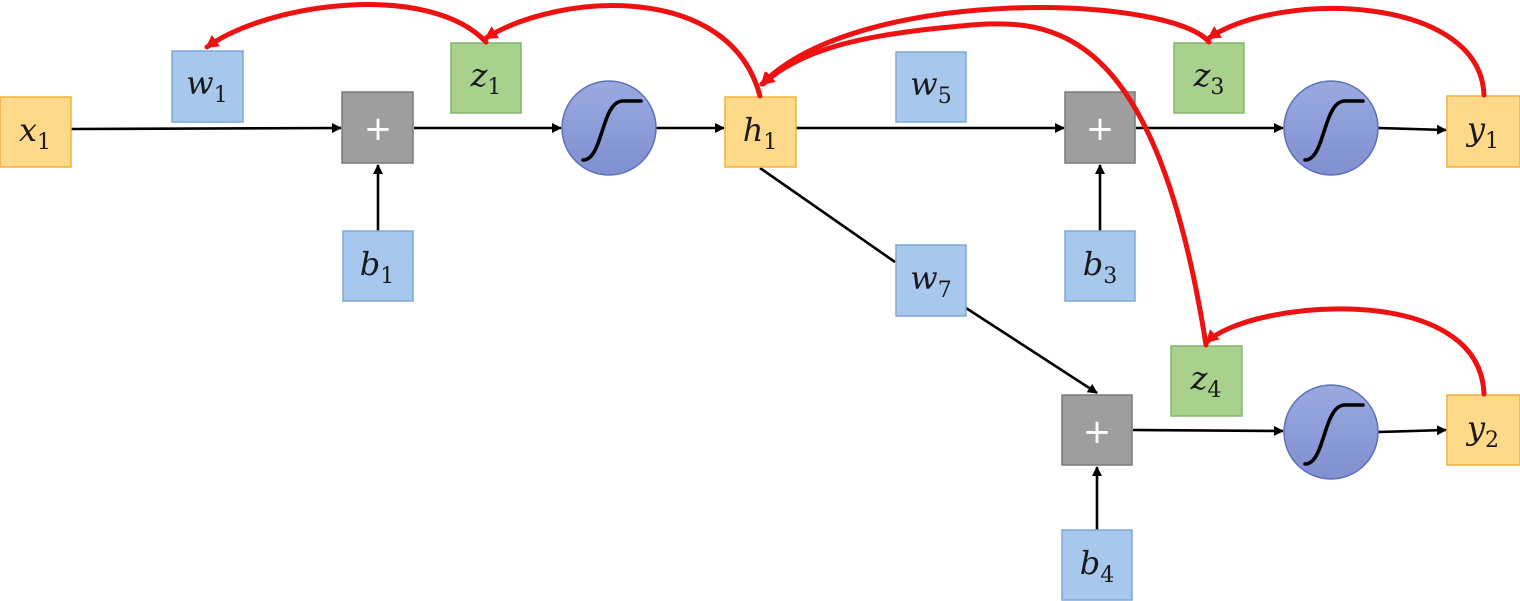 The image size is (1520, 601). What do you see at coordinates (1208, 430) in the screenshot?
I see `edge-sum4-to-sigmoid4` at bounding box center [1208, 430].